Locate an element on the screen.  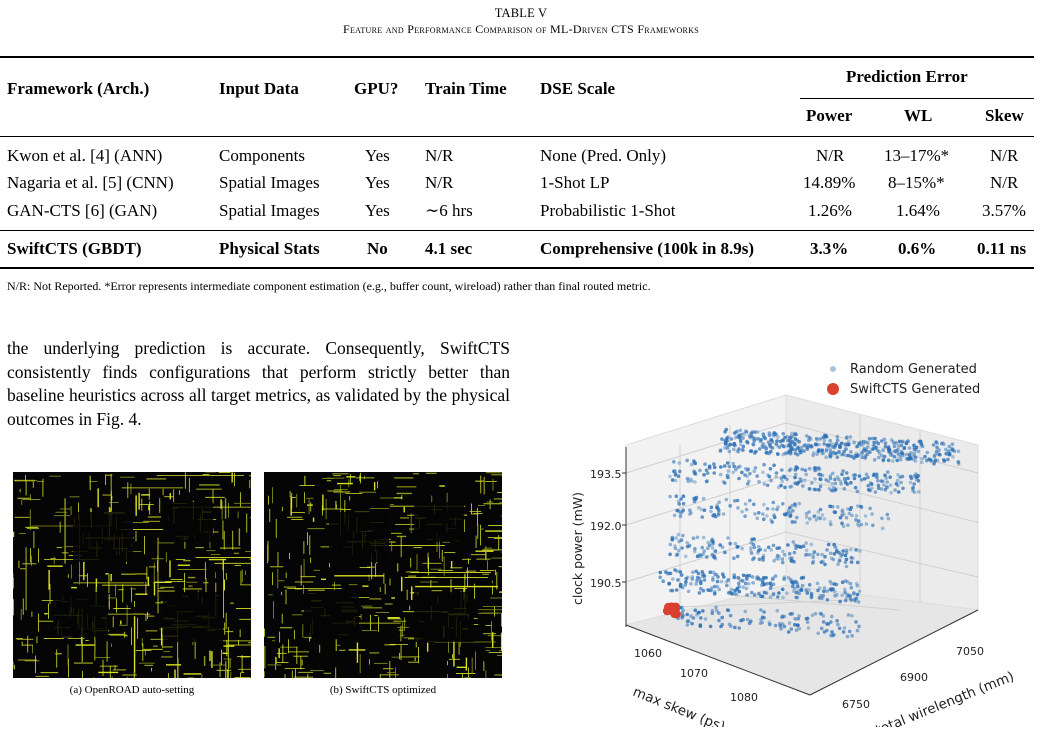
table-cell: Probabilistic 1-Shot is located at coordinates (608, 210).